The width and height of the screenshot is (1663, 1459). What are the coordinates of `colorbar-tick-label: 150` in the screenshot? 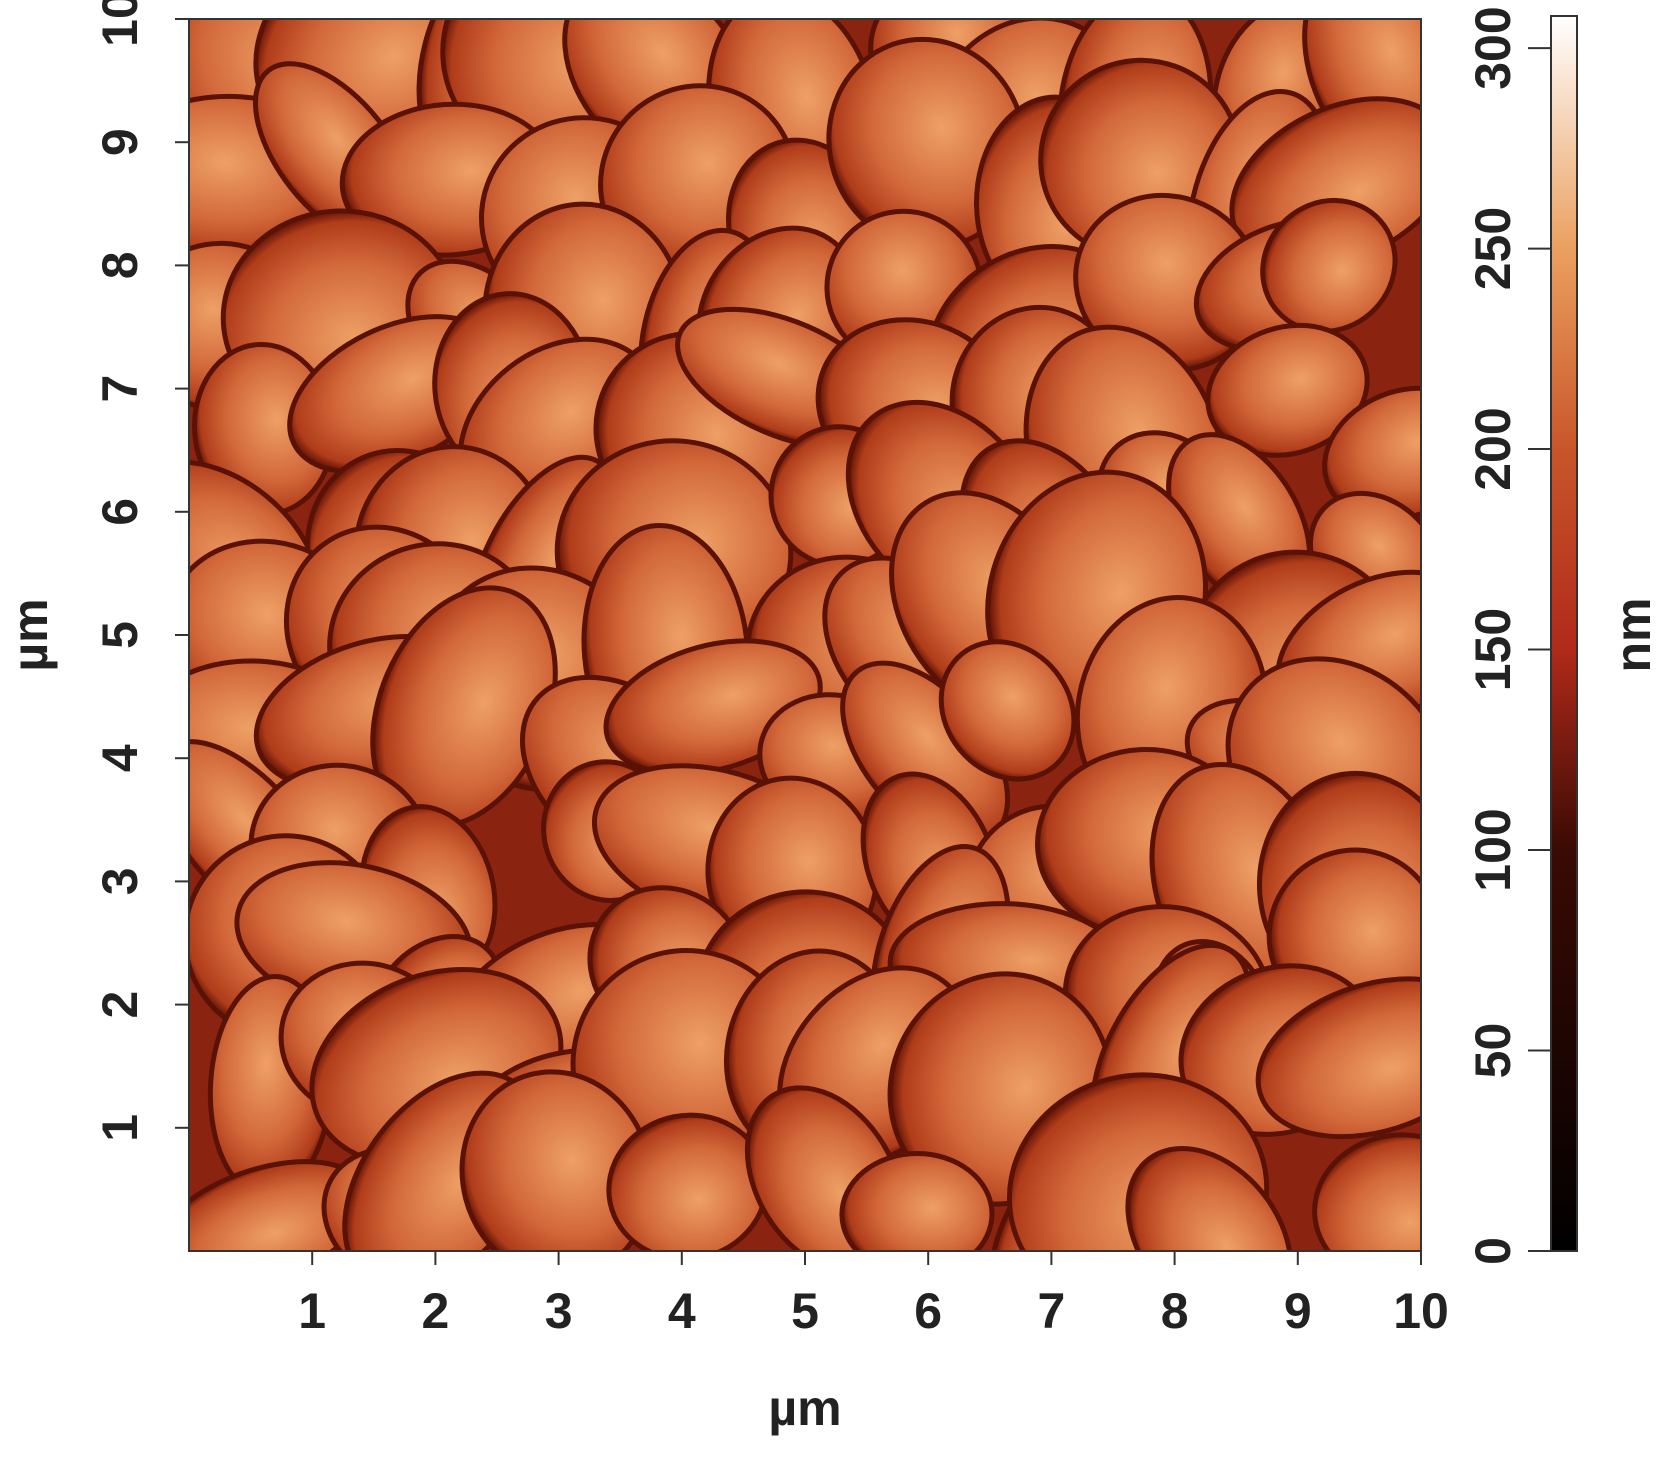 It's located at (1493, 649).